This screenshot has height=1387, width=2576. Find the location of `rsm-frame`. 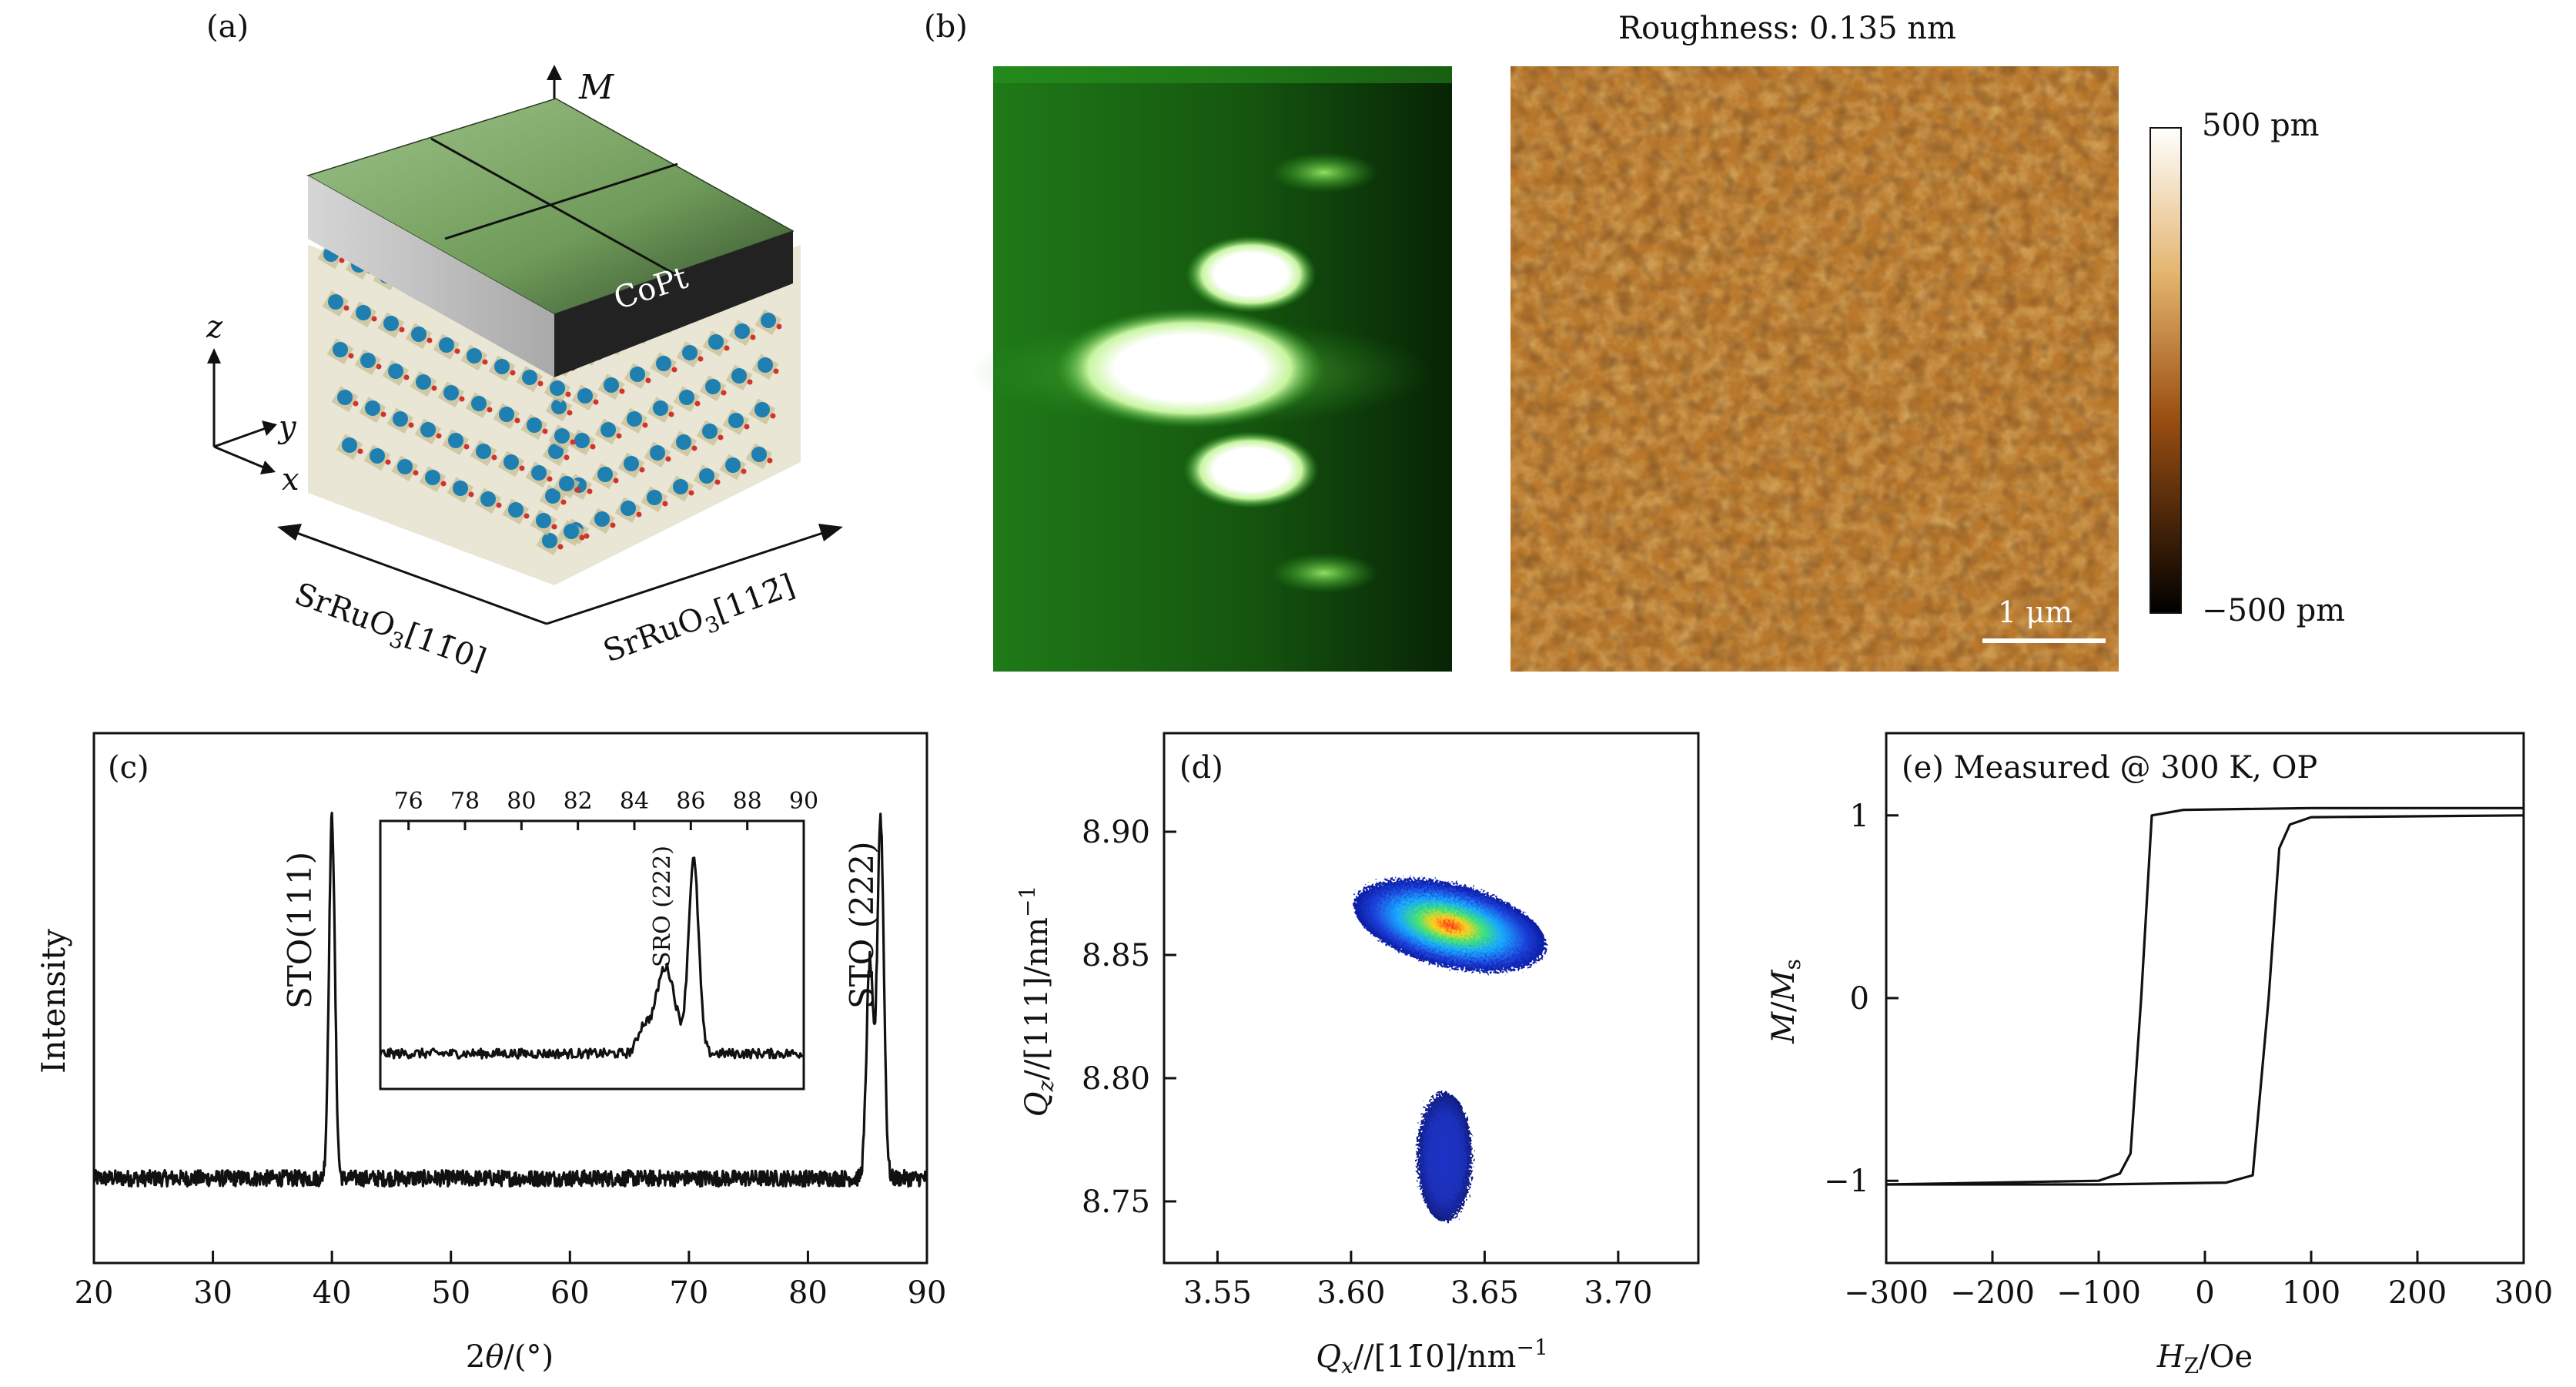

rsm-frame is located at coordinates (1431, 999).